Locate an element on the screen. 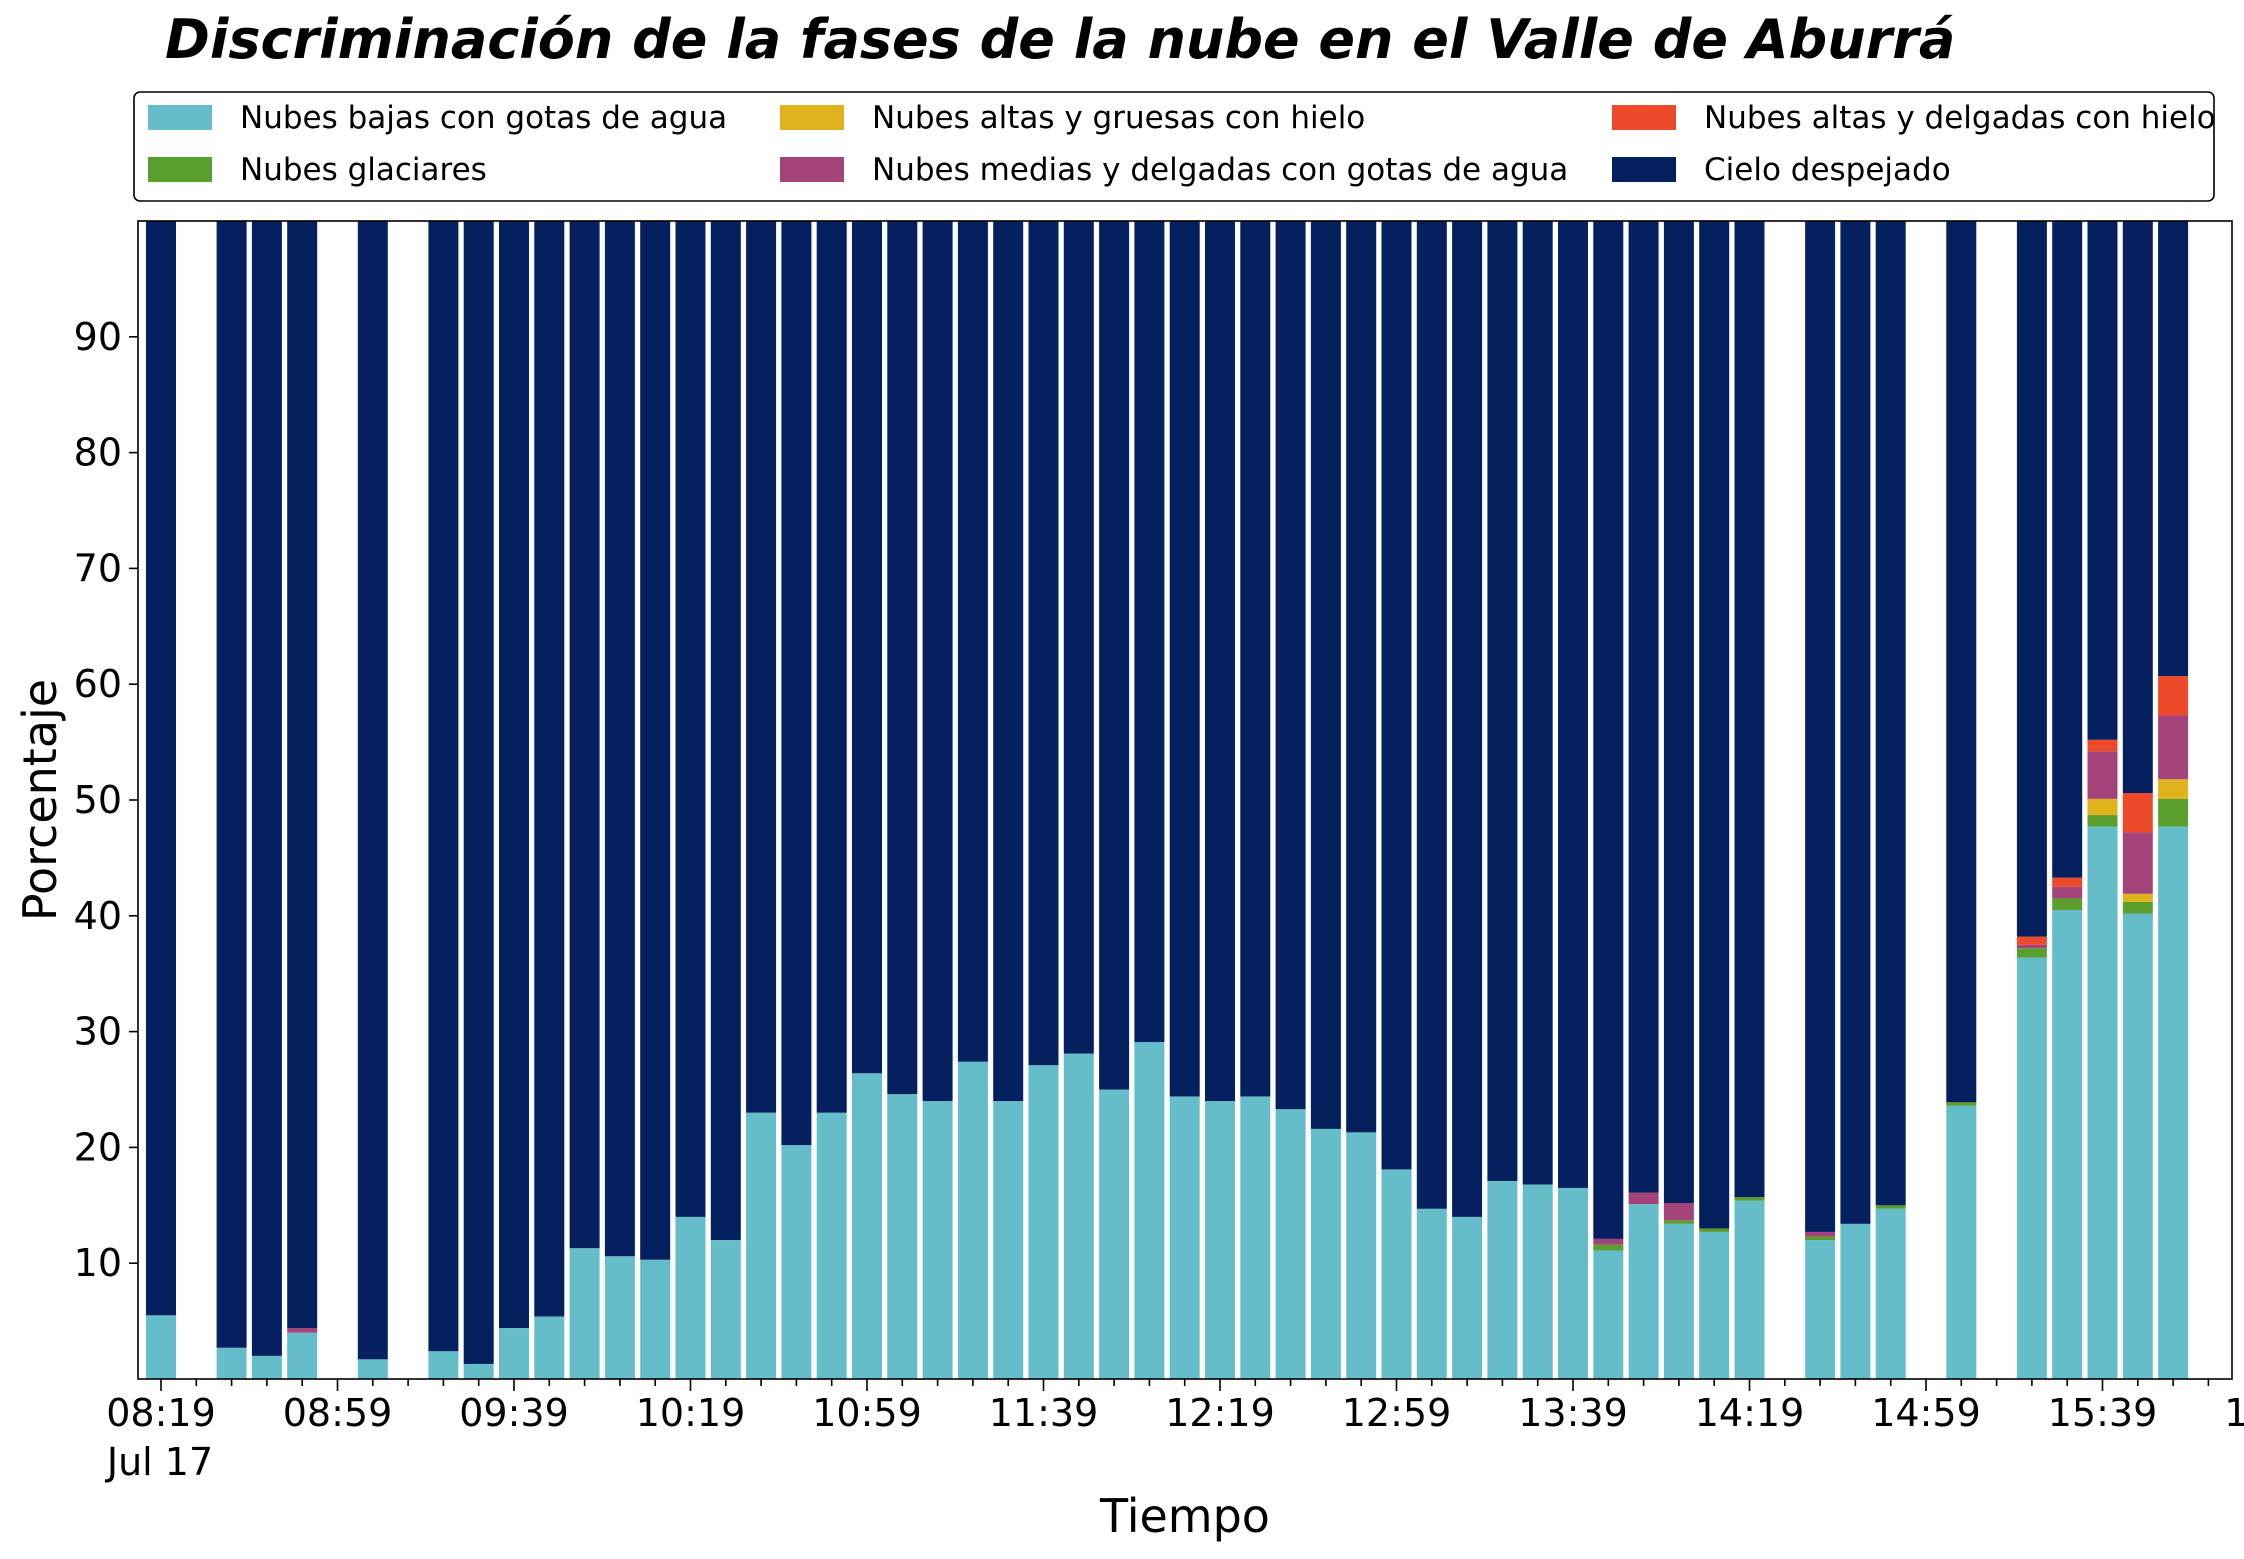 This screenshot has width=2244, height=1559. y-tick-label-40: 40 is located at coordinates (98, 916).